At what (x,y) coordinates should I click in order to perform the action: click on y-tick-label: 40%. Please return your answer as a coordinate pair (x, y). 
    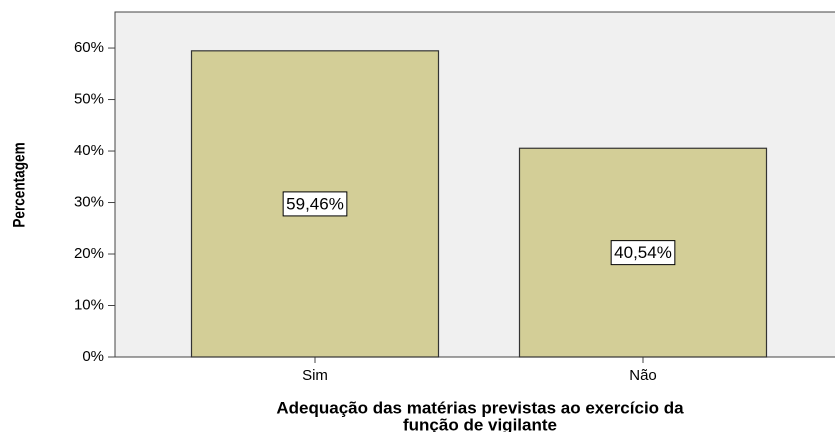
    Looking at the image, I should click on (89, 150).